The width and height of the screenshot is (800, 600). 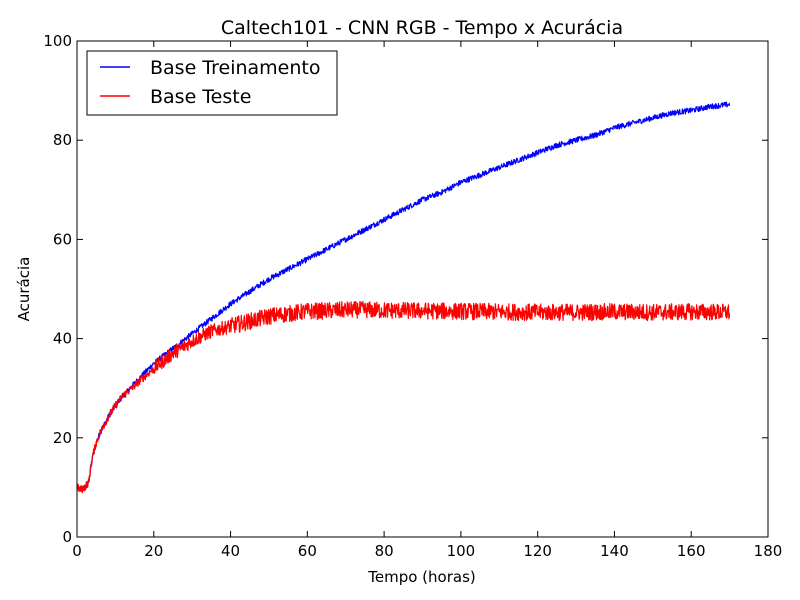 I want to click on legend: Base Treinamento Base Teste, so click(x=212, y=83).